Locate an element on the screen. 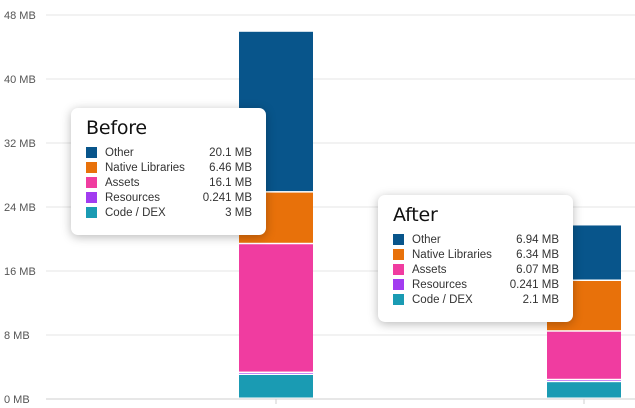  y-axis-tick-labels: 0 MB 8 MB 16 MB 24 MB 32 MB 40 MB 48 MB is located at coordinates (20, 208).